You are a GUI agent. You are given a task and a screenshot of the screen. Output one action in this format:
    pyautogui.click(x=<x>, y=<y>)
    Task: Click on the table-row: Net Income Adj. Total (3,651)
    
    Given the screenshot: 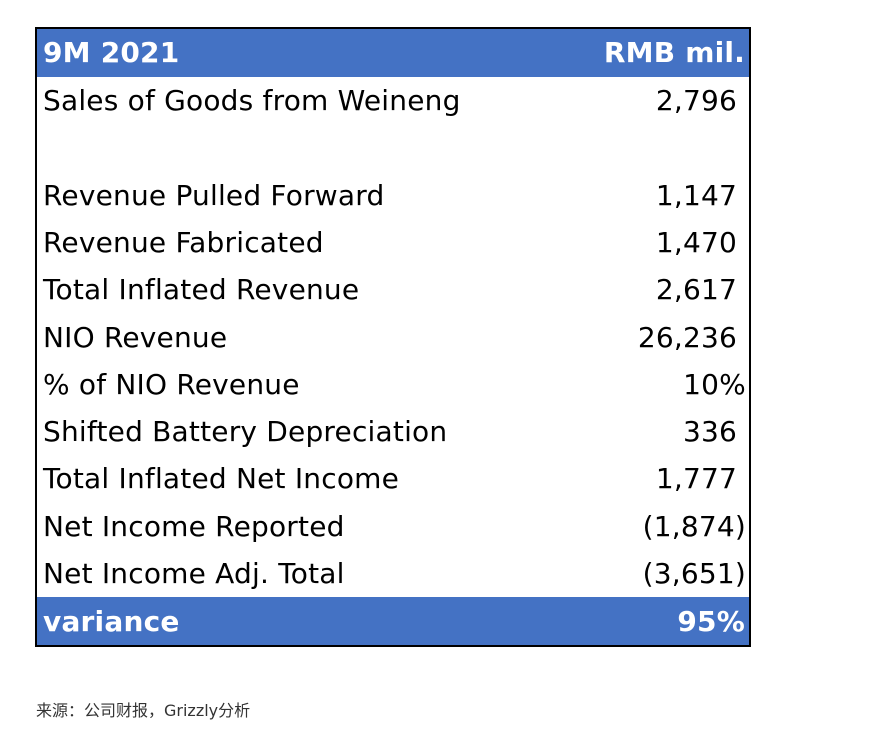 What is the action you would take?
    pyautogui.click(x=393, y=573)
    